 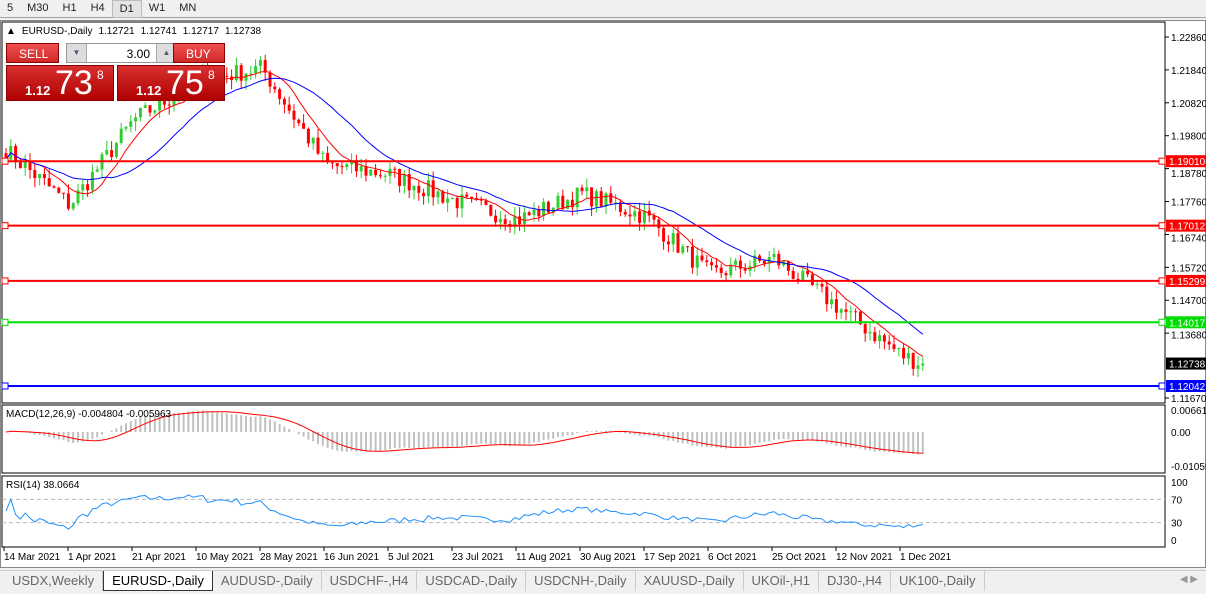 What do you see at coordinates (97, 8) in the screenshot?
I see `timeframe-h4: H4` at bounding box center [97, 8].